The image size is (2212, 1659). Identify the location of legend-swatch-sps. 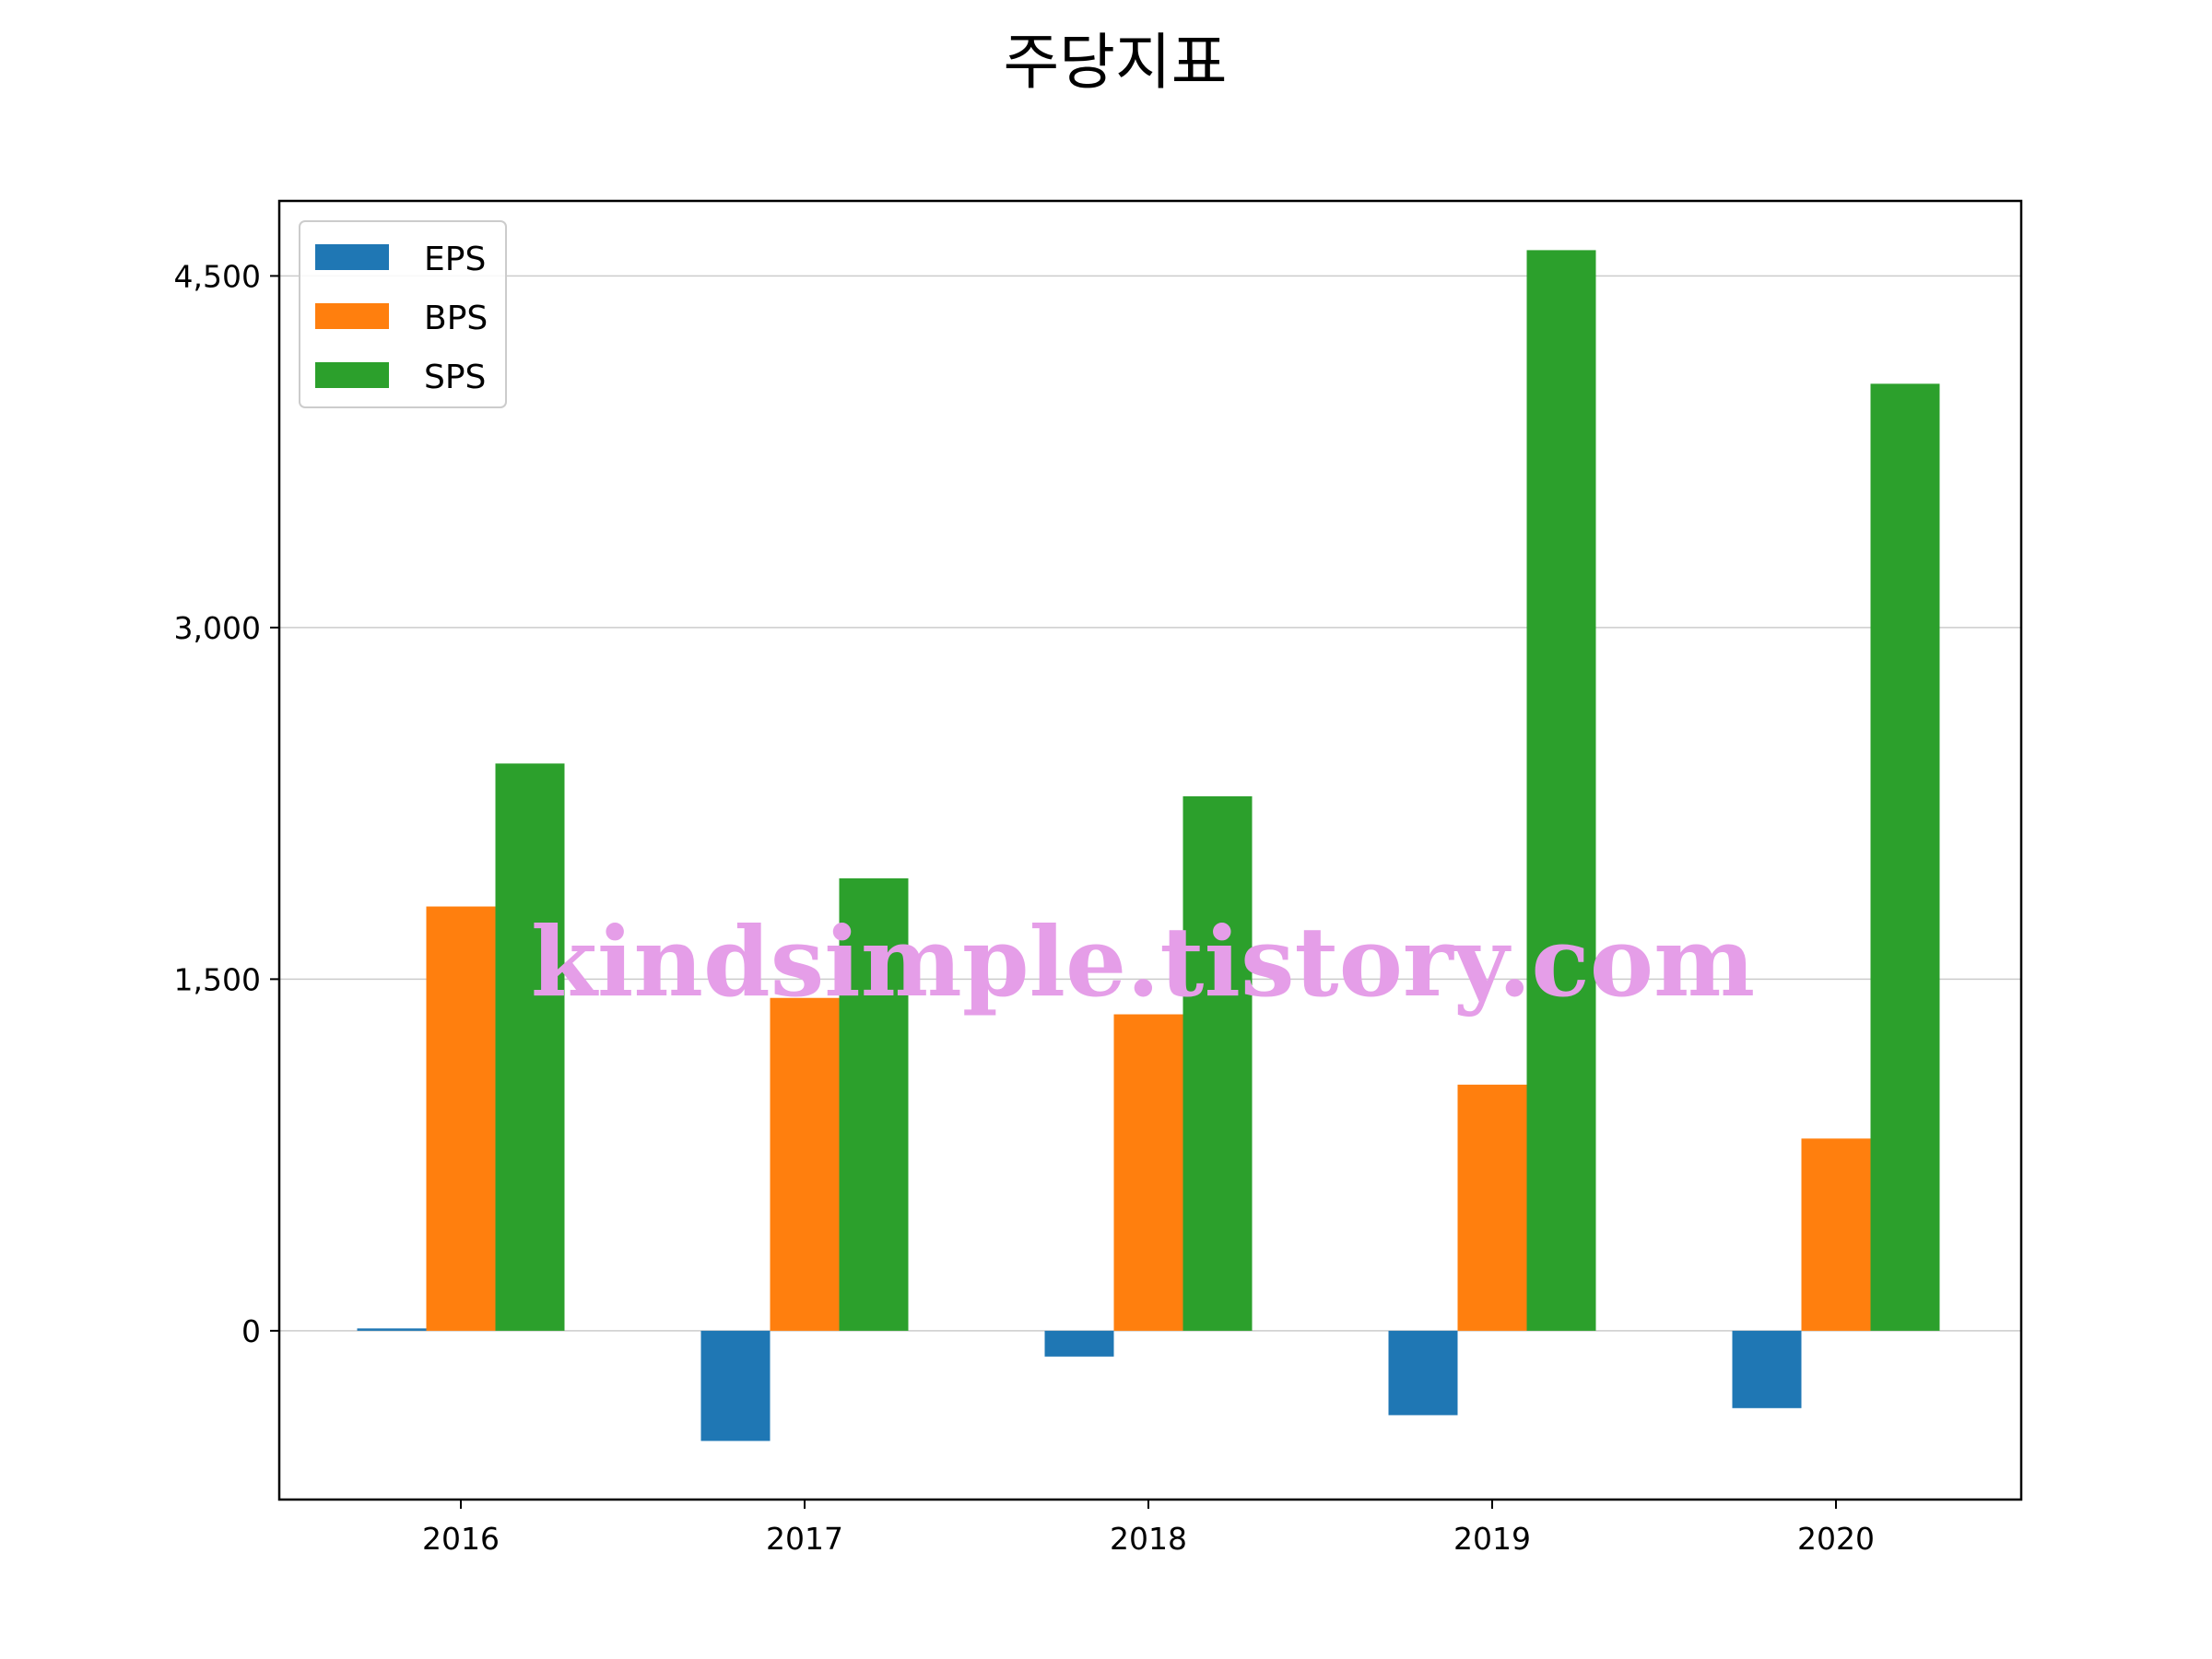
(352, 375).